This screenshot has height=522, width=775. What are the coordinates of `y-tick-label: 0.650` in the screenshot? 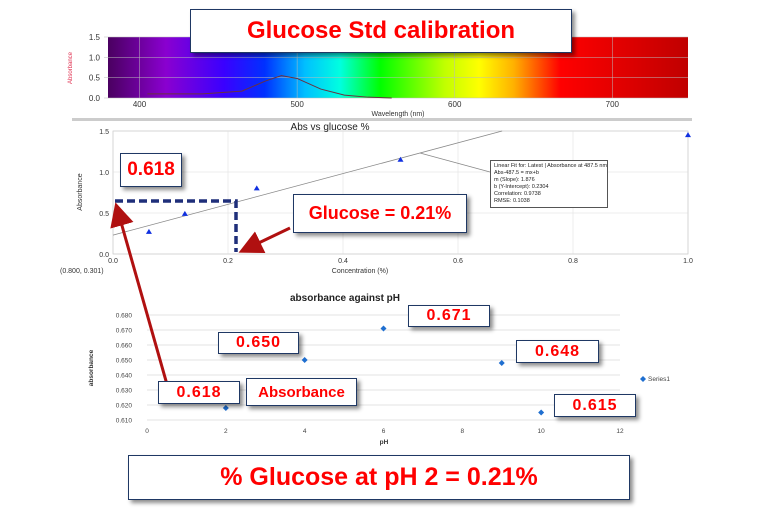 It's located at (124, 361).